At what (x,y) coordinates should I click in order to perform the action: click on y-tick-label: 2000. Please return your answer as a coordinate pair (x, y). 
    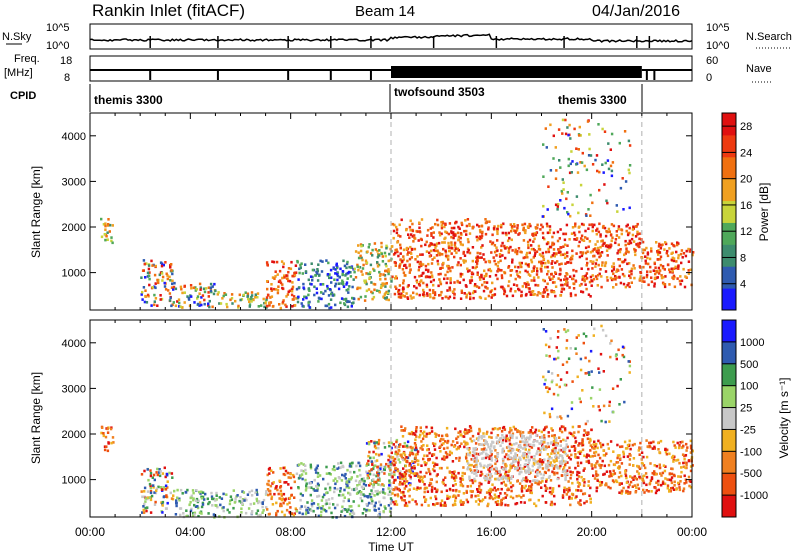
    Looking at the image, I should click on (74, 228).